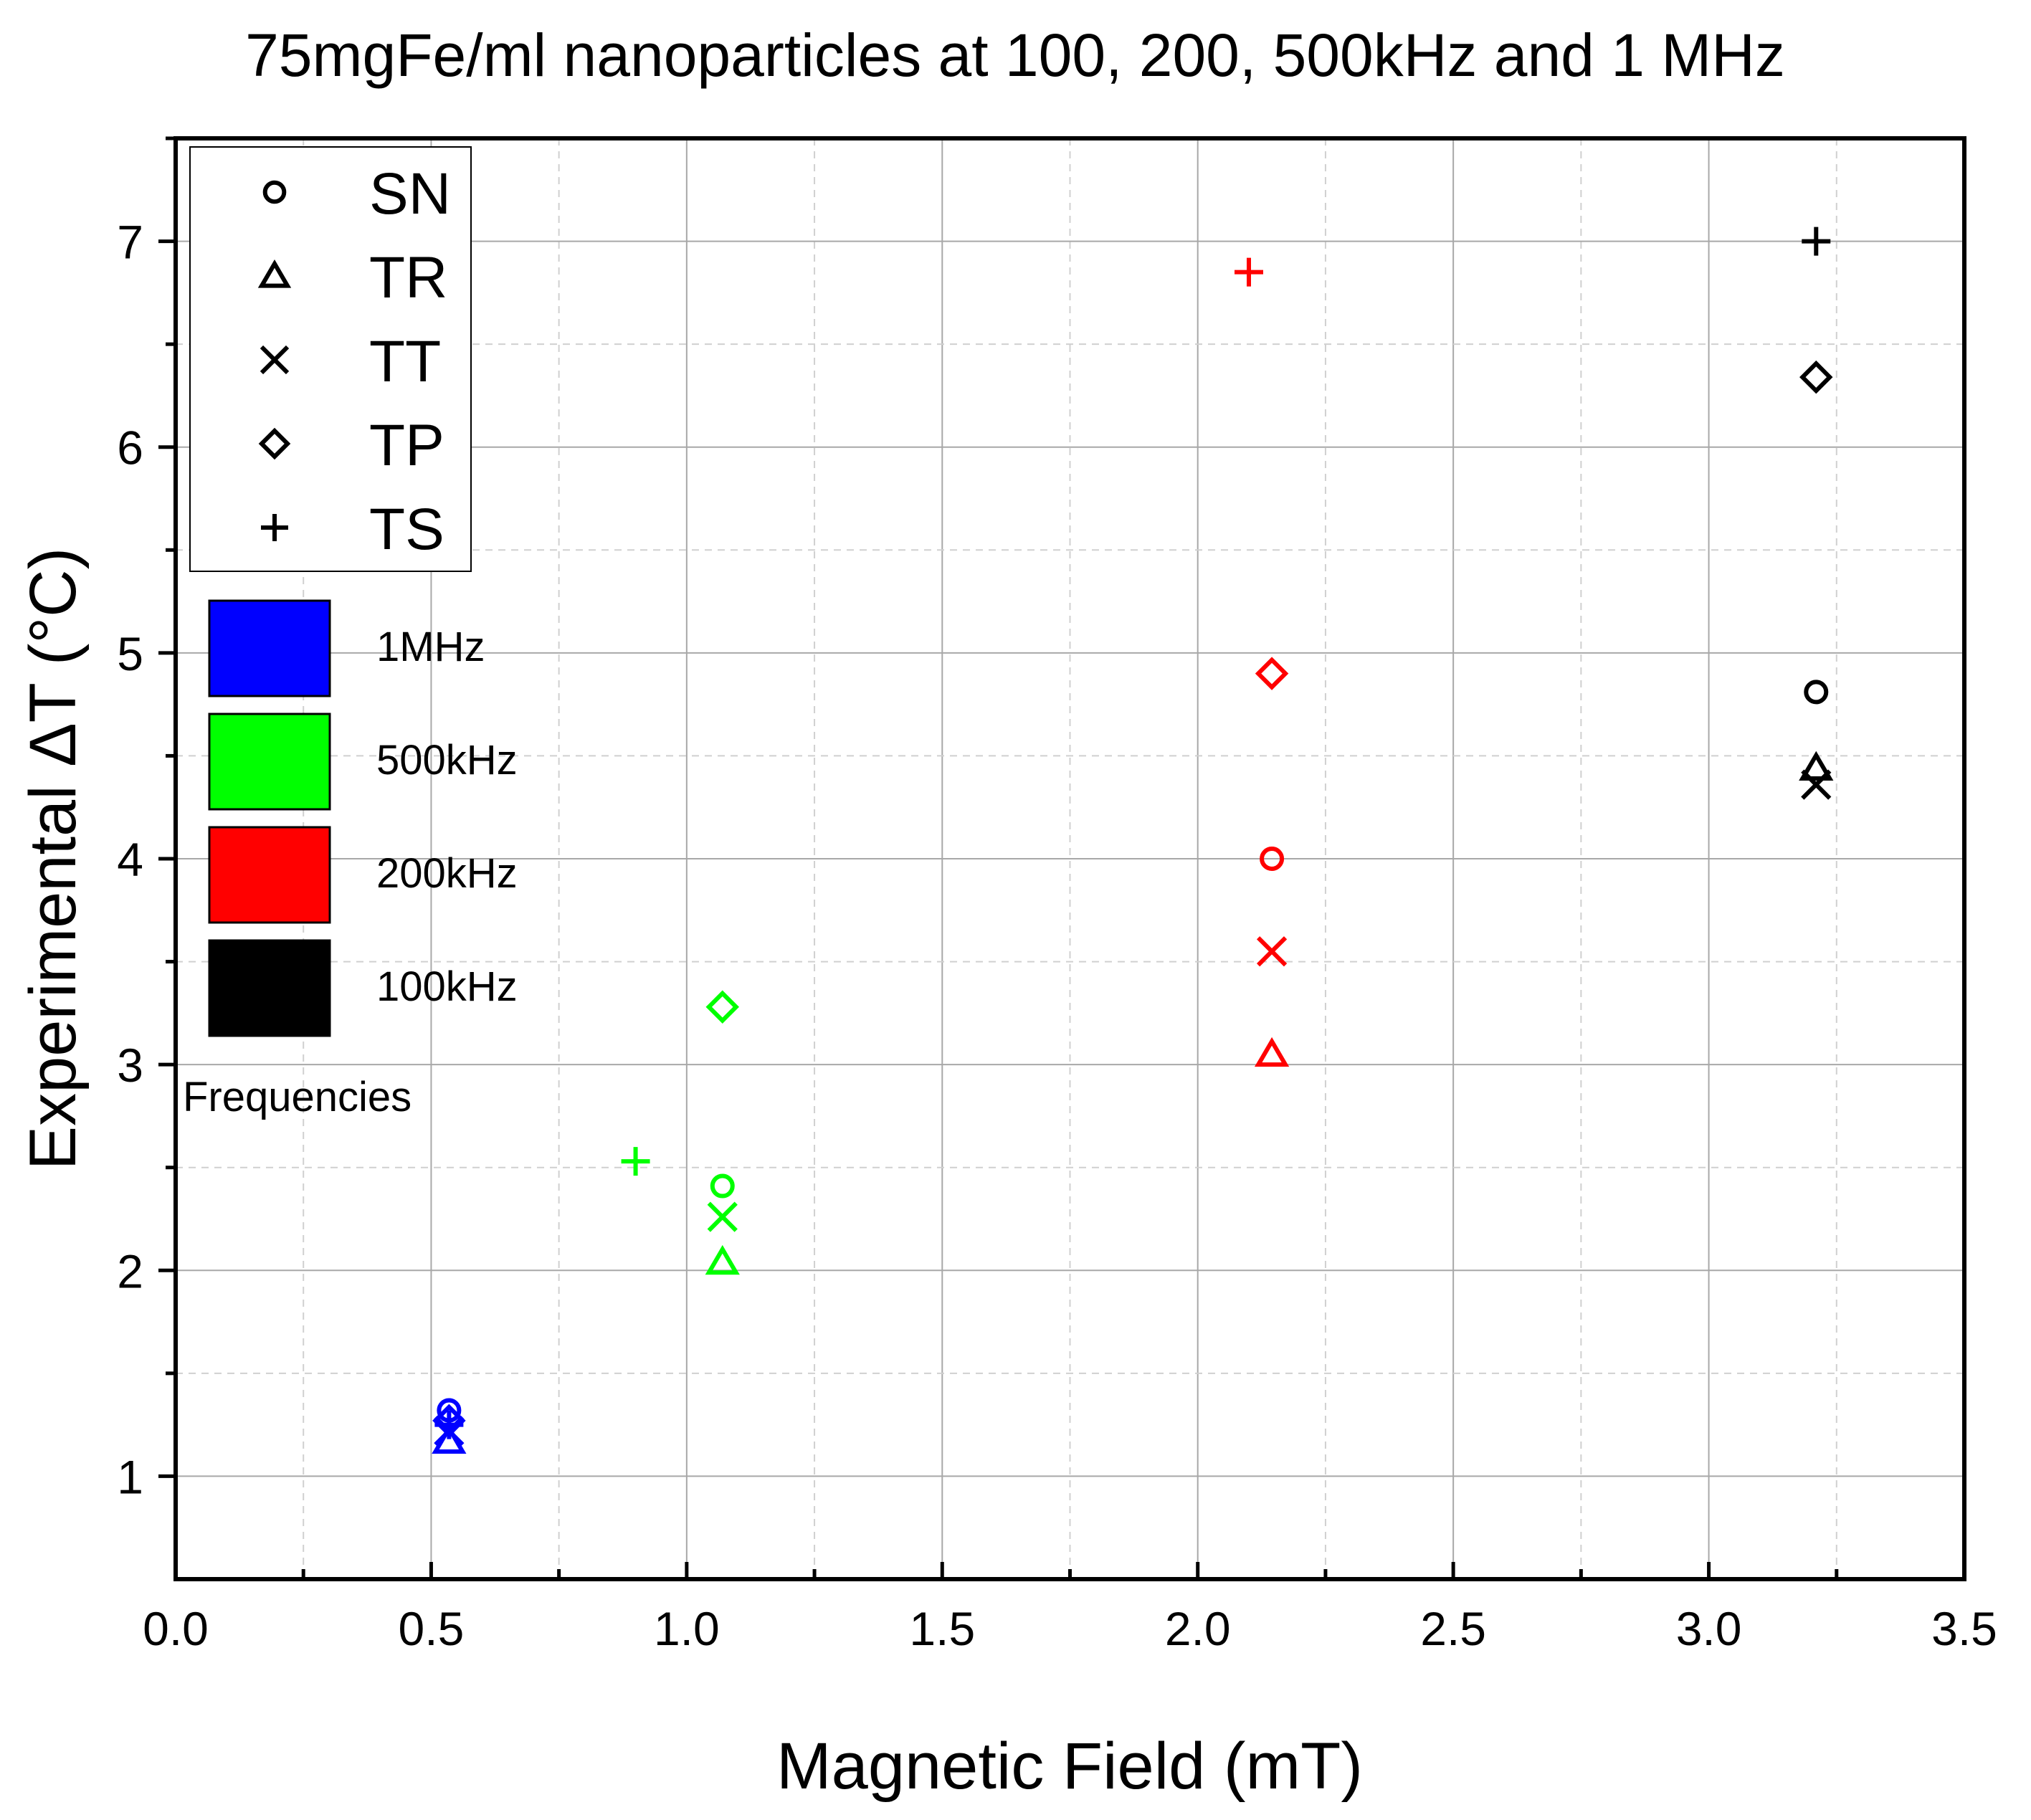 The height and width of the screenshot is (1820, 2031). I want to click on data-point-500kHz-TT, so click(722, 1216).